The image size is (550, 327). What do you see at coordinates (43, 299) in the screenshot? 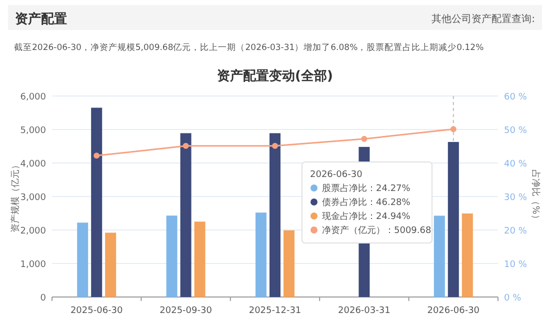
I see `y-tick-label: 0` at bounding box center [43, 299].